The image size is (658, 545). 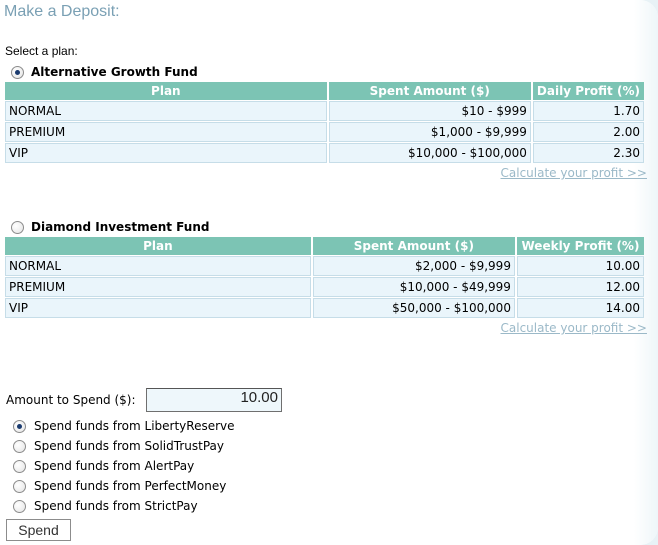 What do you see at coordinates (588, 111) in the screenshot?
I see `profit-cell: 1.70` at bounding box center [588, 111].